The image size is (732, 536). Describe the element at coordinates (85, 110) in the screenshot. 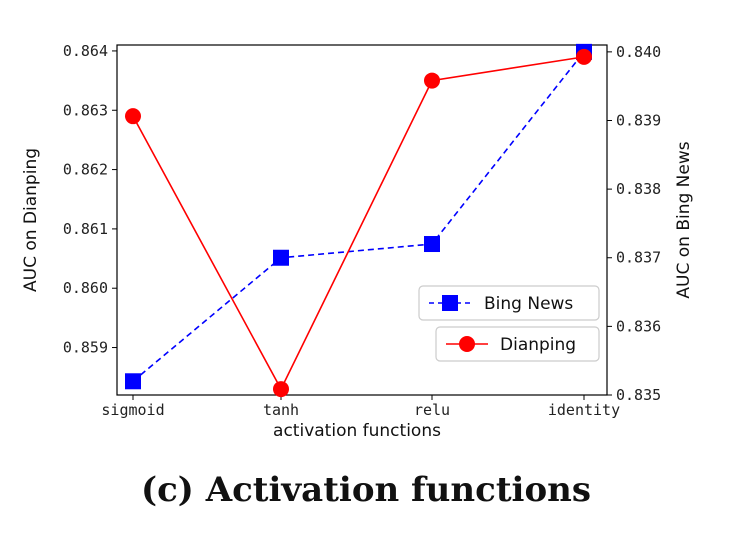

I see `left-tick-label: 0.863` at that location.